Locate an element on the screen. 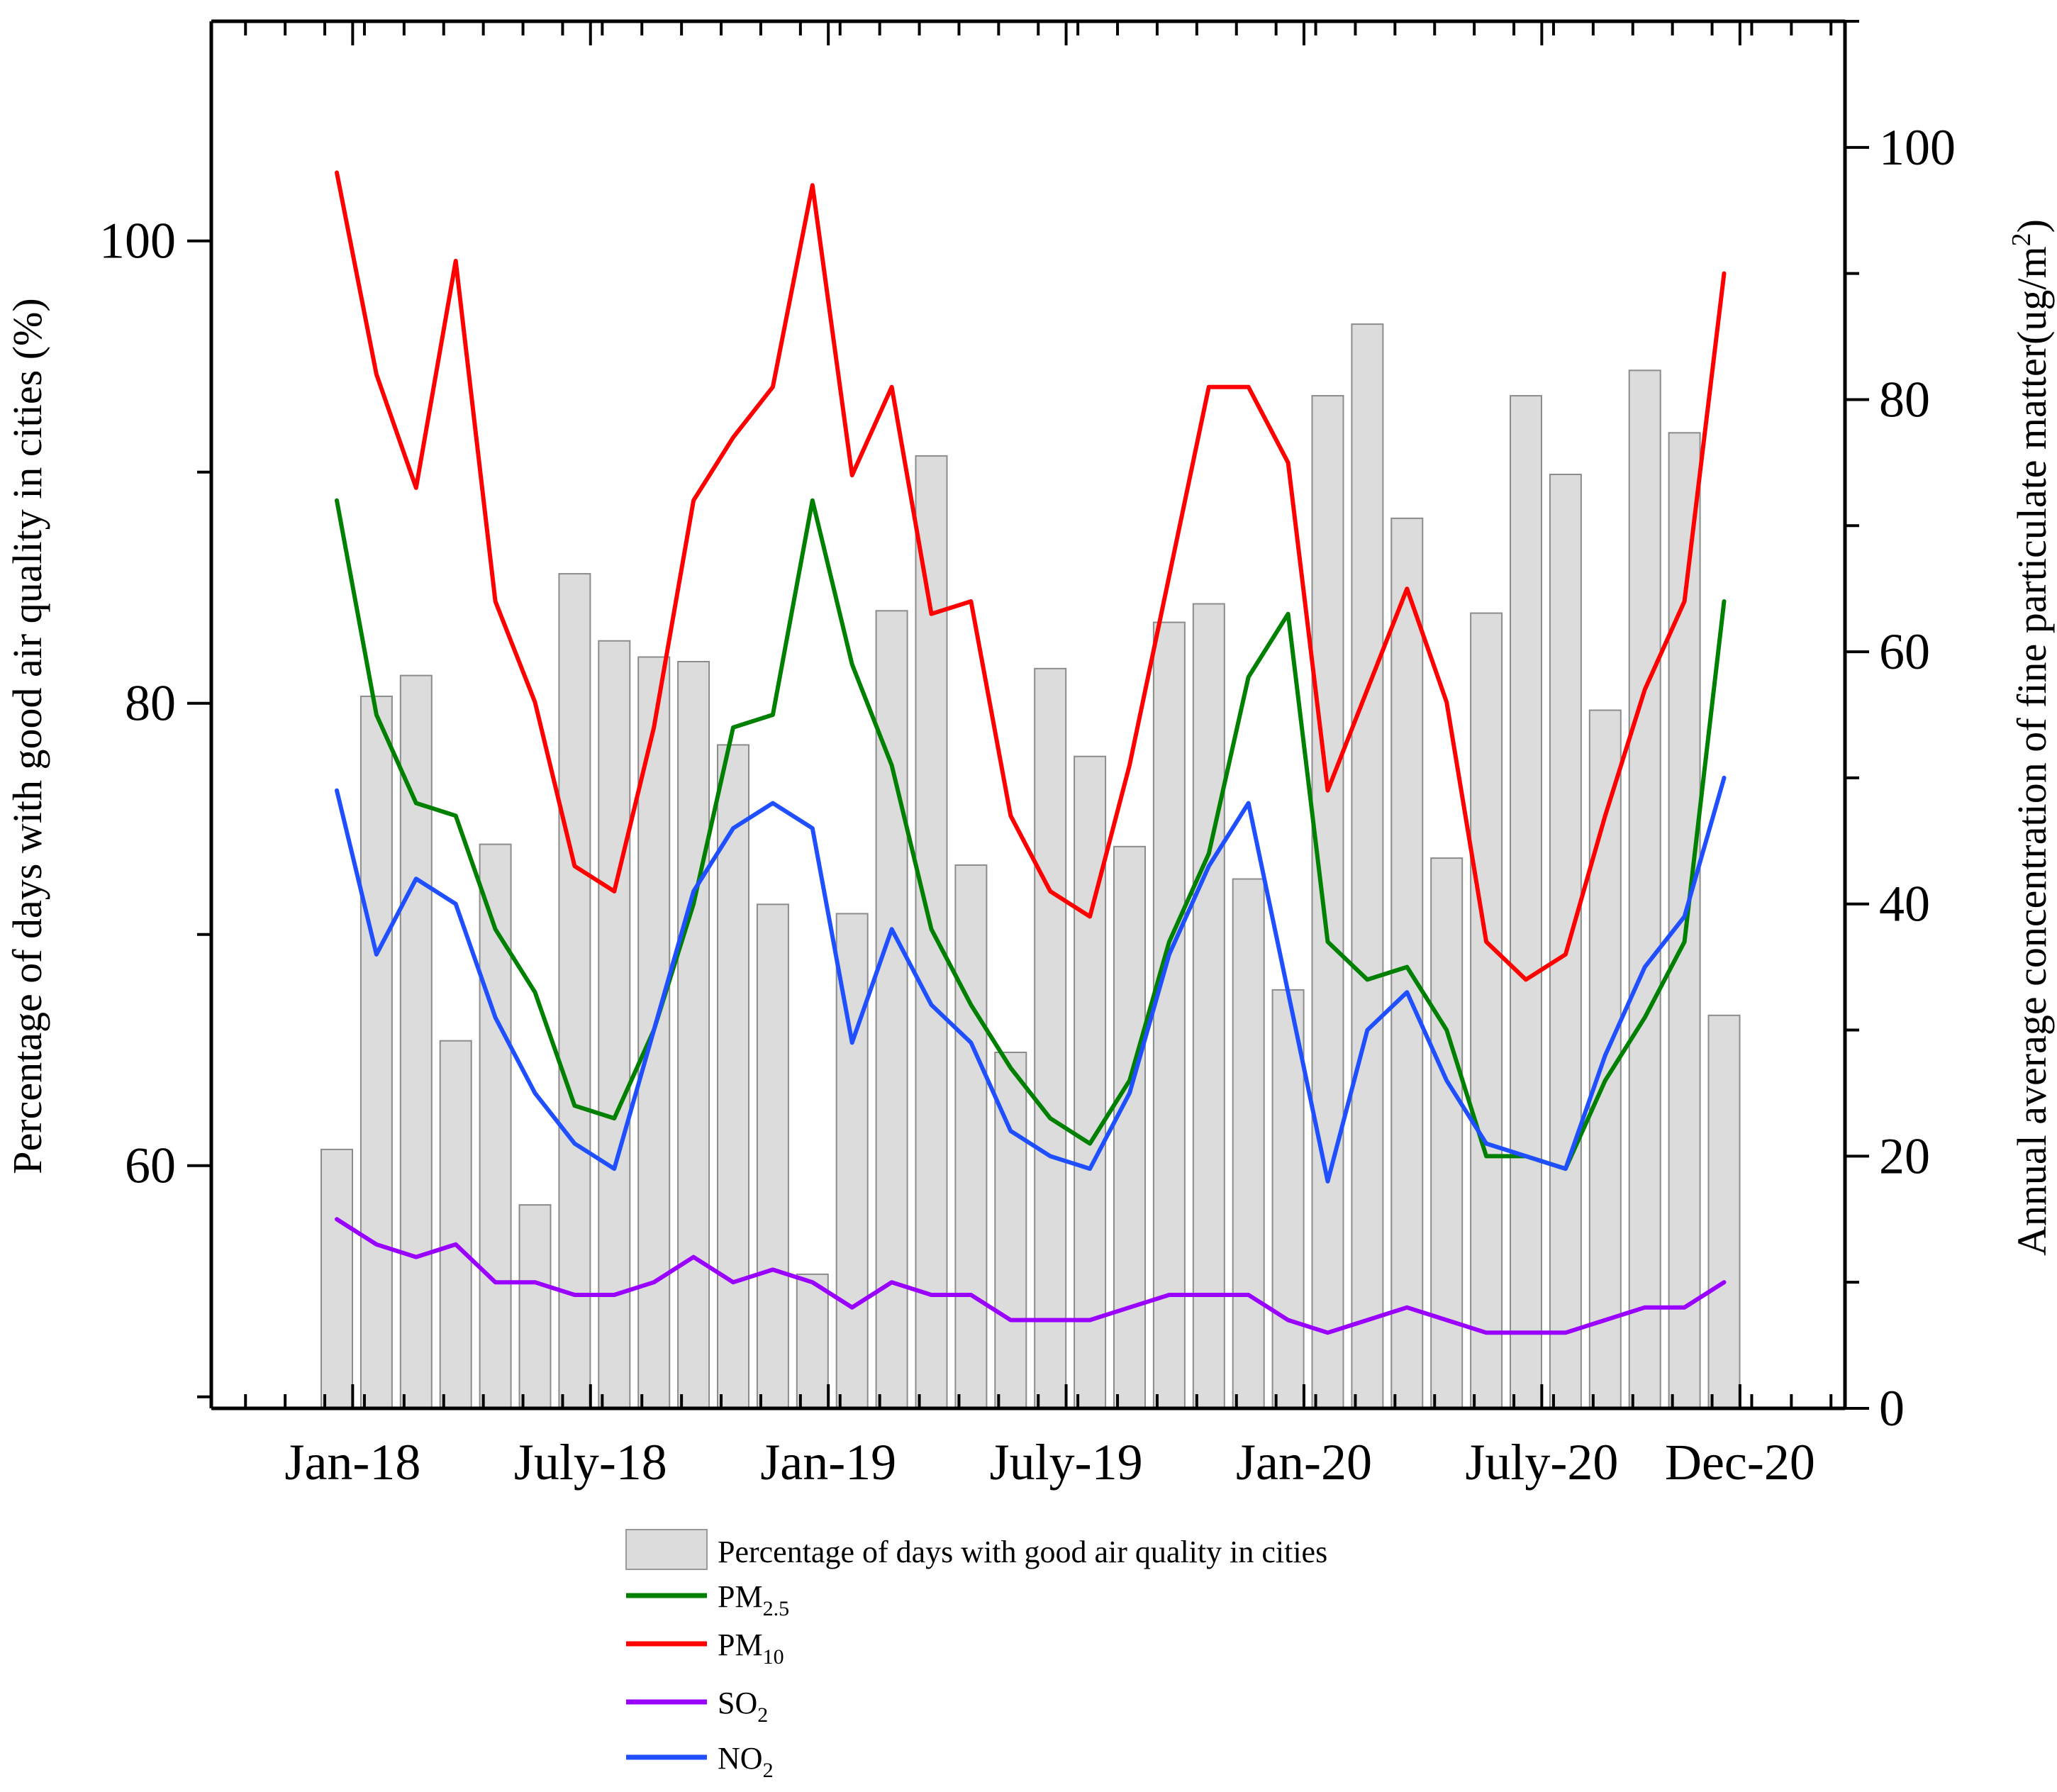  right-axis-title-sup: 2 is located at coordinates (2021, 239).